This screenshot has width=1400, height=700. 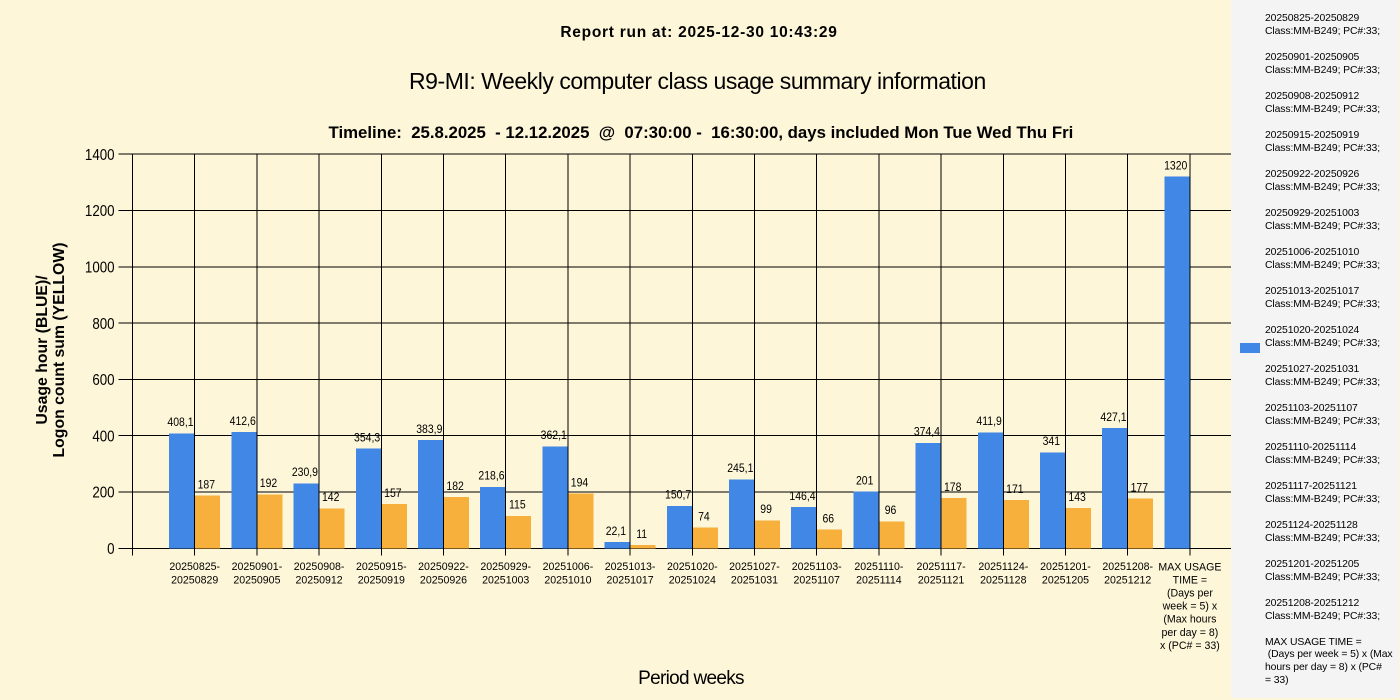 What do you see at coordinates (554, 436) in the screenshot?
I see `svg-text: 362,1` at bounding box center [554, 436].